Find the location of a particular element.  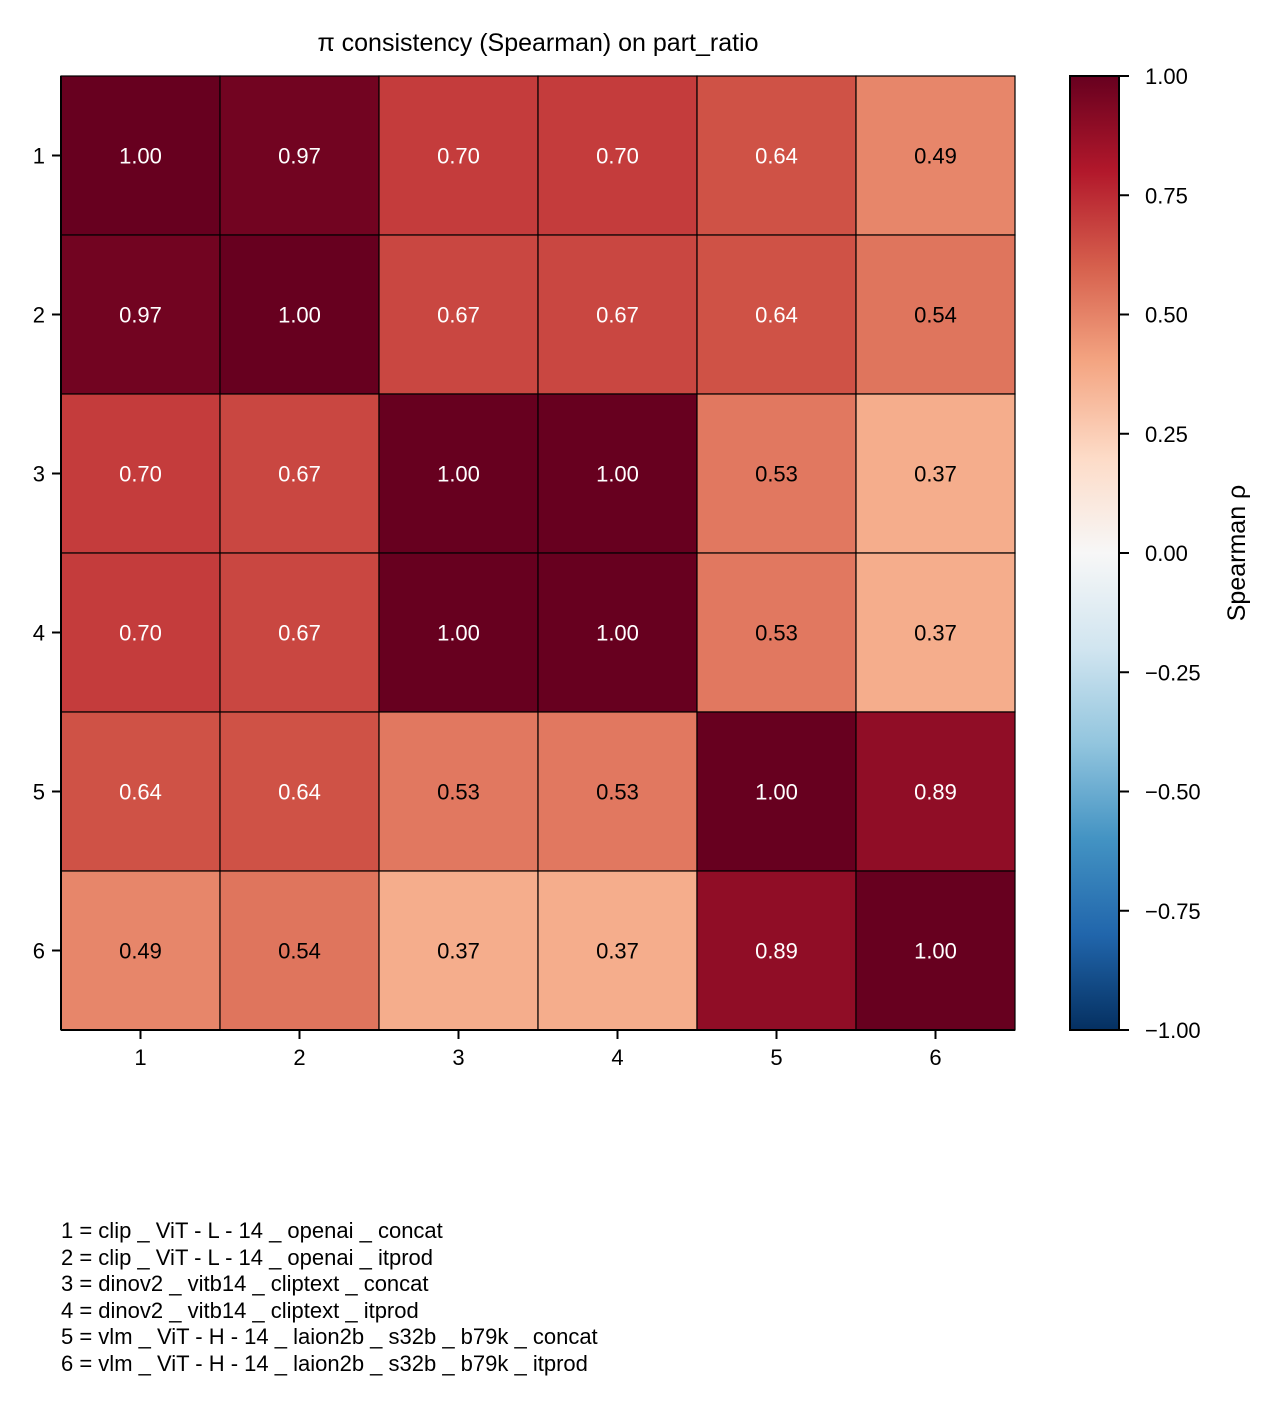

colorbar-tick-label-6: −0.50 is located at coordinates (1173, 792).